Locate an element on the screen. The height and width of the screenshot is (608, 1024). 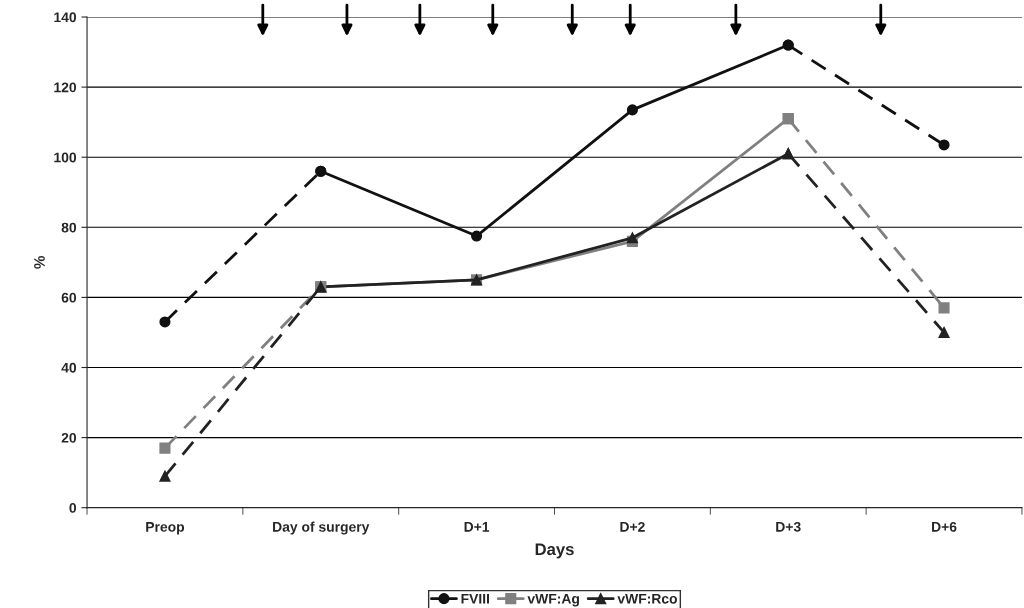
y-tick-label: 120 is located at coordinates (65, 87).